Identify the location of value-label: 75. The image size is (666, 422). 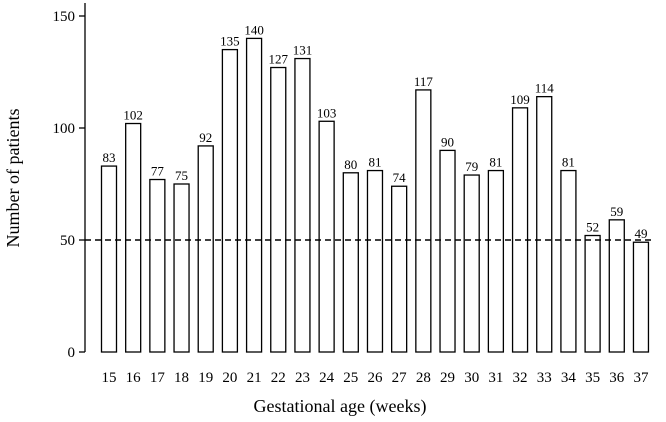
(181, 175).